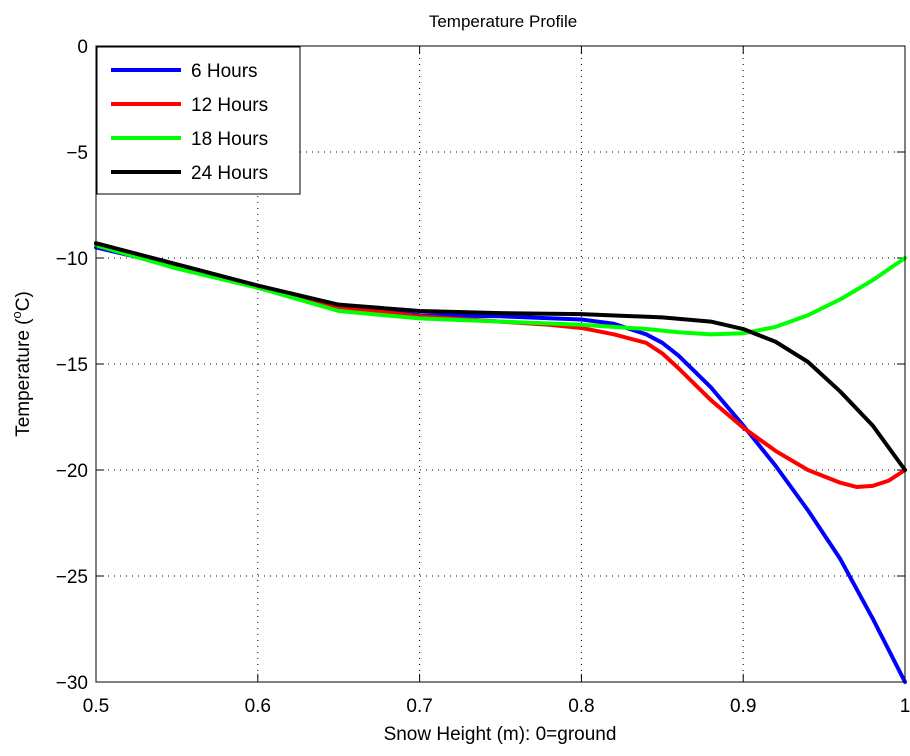 This screenshot has width=910, height=756. What do you see at coordinates (743, 706) in the screenshot?
I see `x-tick-label: 0.9` at bounding box center [743, 706].